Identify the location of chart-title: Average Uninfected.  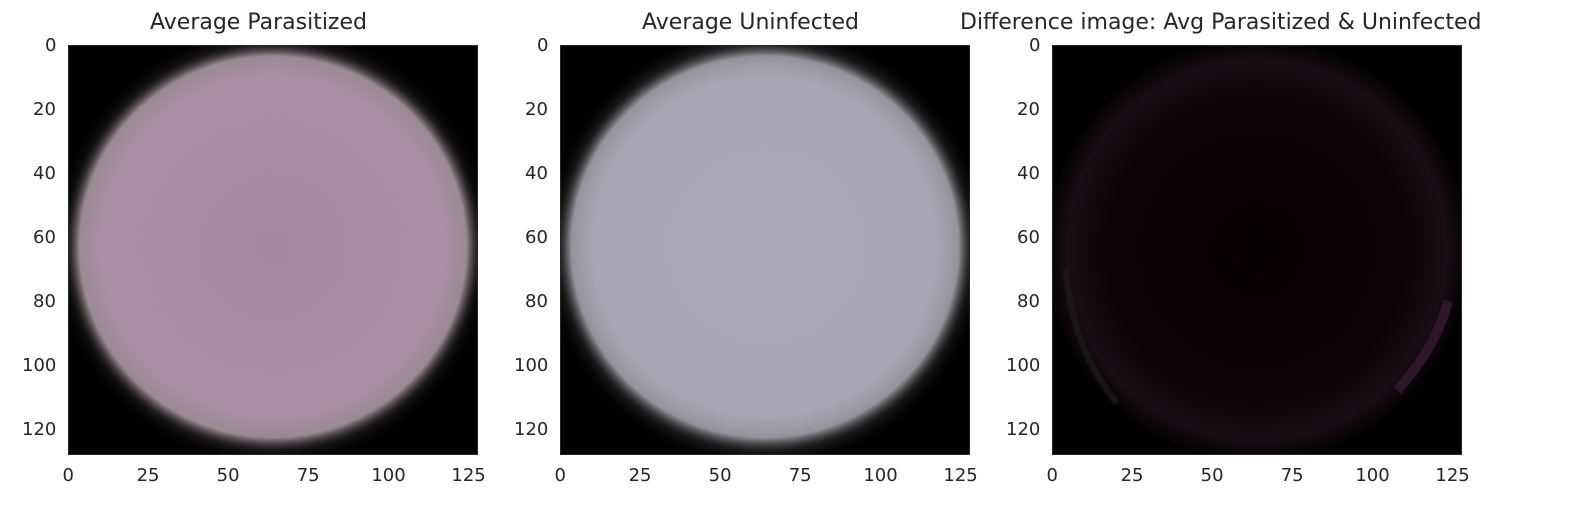
(750, 22).